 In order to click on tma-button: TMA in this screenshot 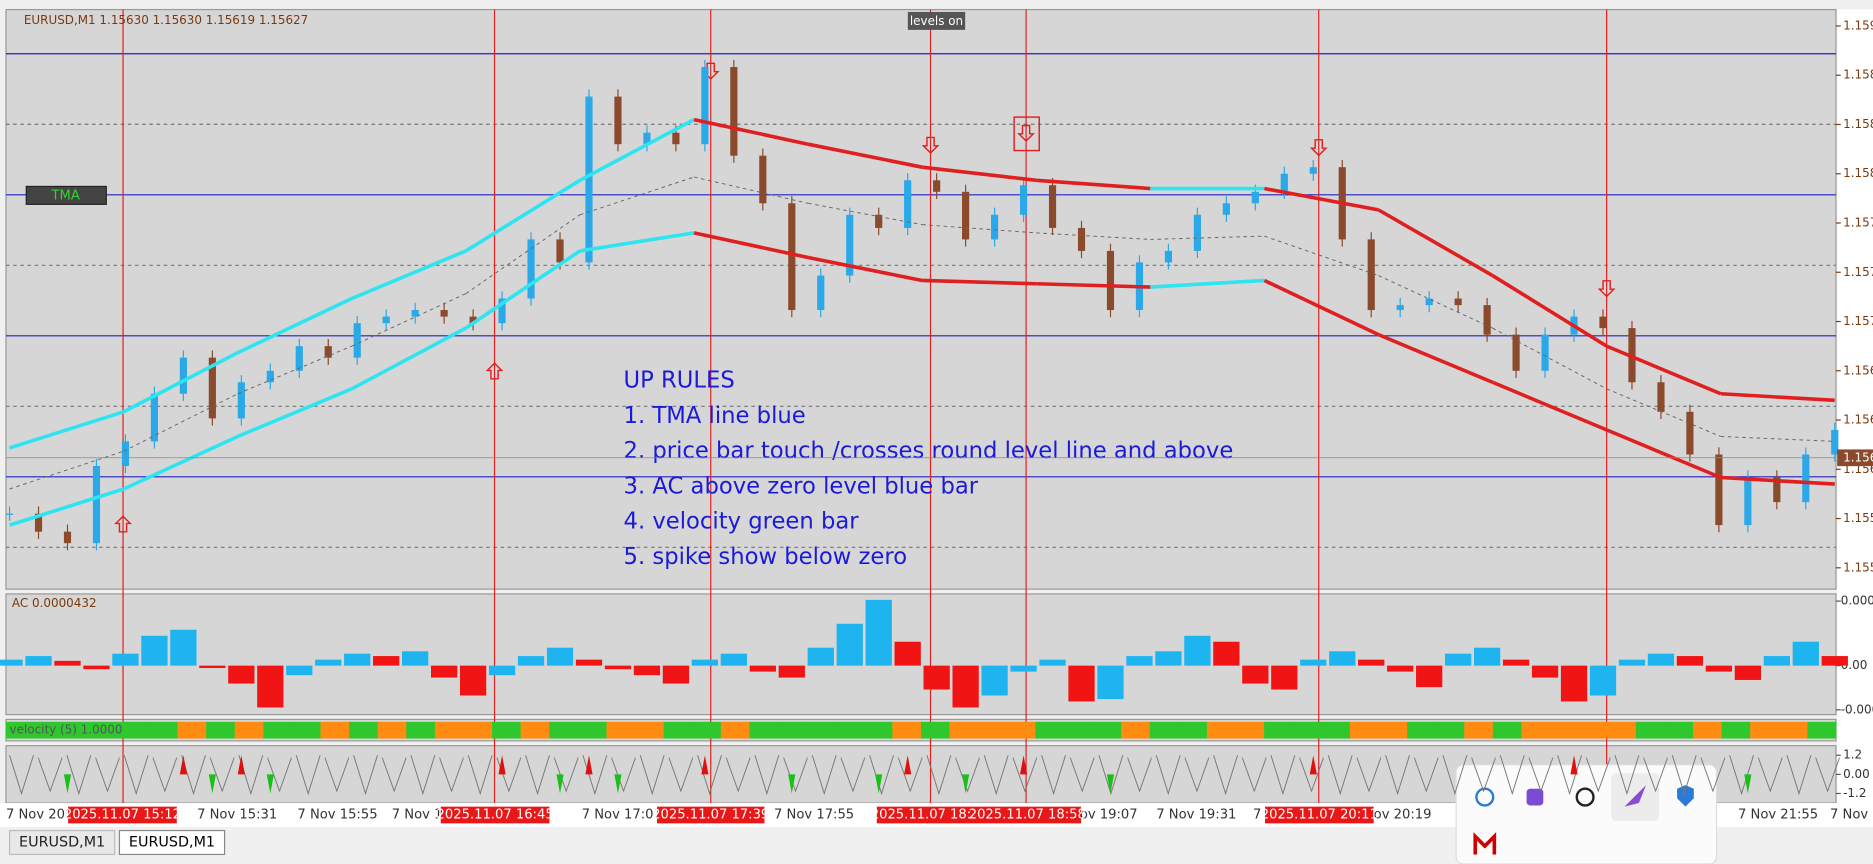, I will do `click(65, 195)`.